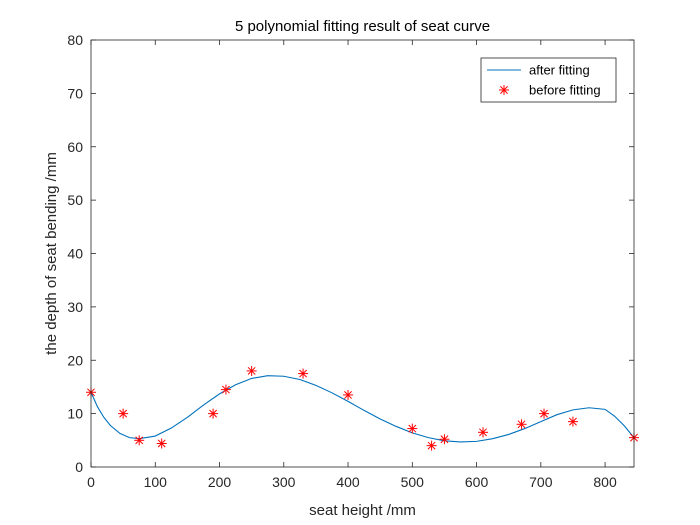  I want to click on legend: after fitting before fitting, so click(548, 80).